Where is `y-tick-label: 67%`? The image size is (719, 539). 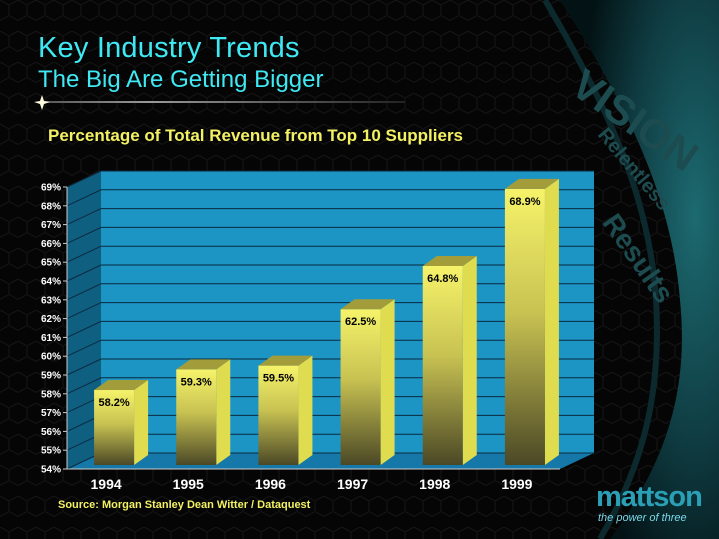 y-tick-label: 67% is located at coordinates (51, 225).